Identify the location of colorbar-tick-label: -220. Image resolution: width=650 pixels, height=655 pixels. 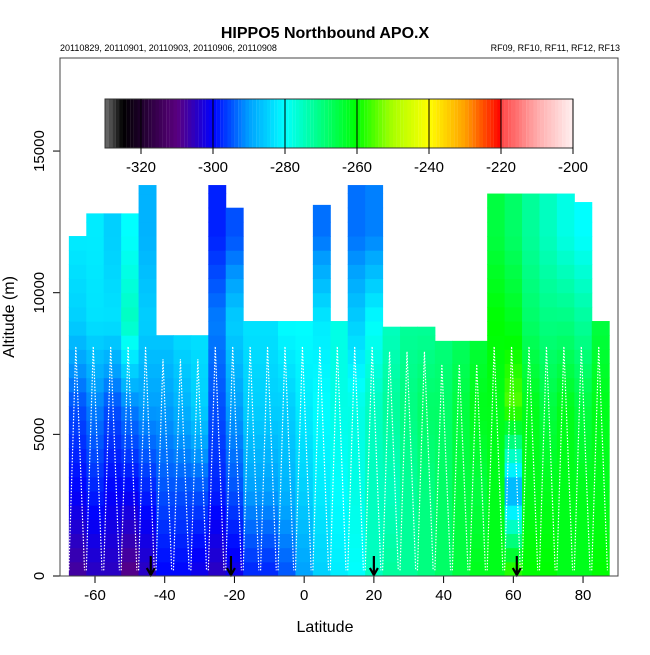
(501, 167).